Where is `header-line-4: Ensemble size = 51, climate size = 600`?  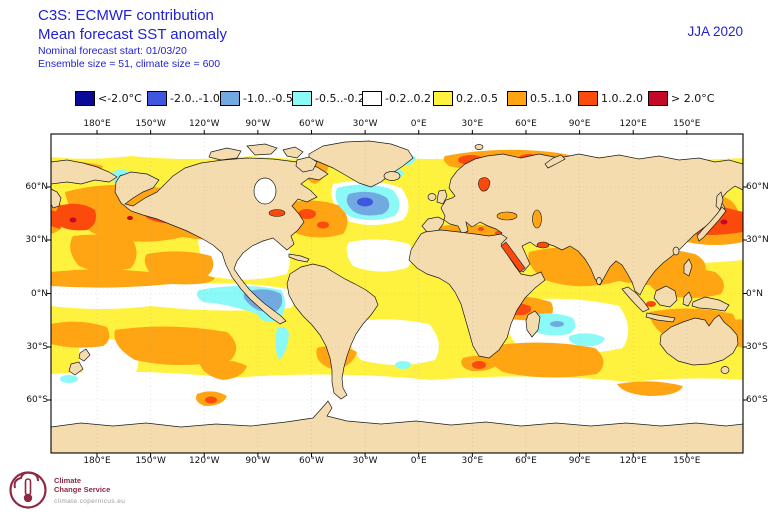 header-line-4: Ensemble size = 51, climate size = 600 is located at coordinates (129, 64).